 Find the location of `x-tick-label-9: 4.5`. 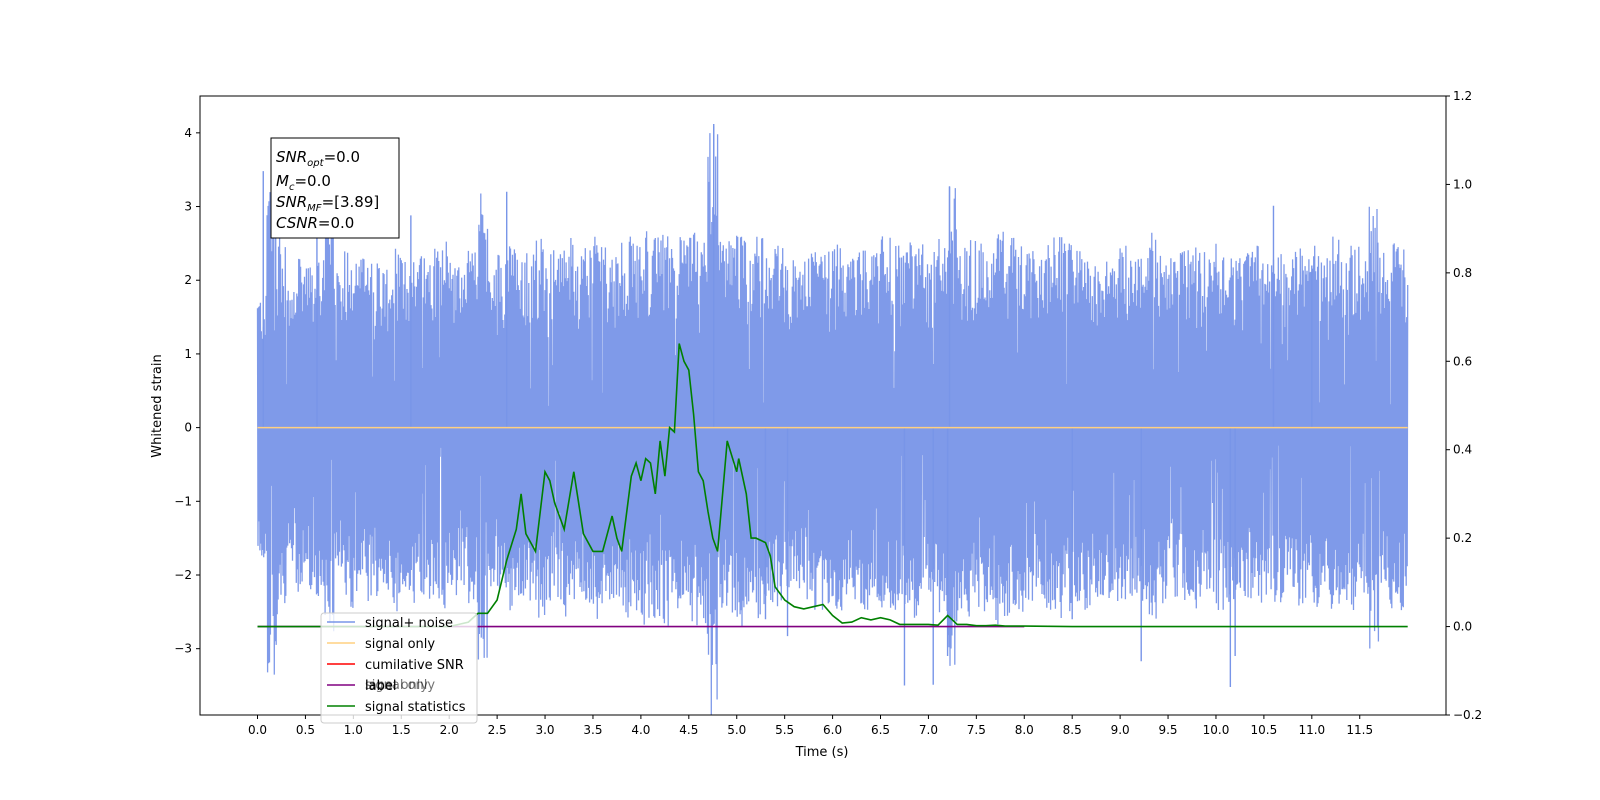

x-tick-label-9: 4.5 is located at coordinates (688, 730).